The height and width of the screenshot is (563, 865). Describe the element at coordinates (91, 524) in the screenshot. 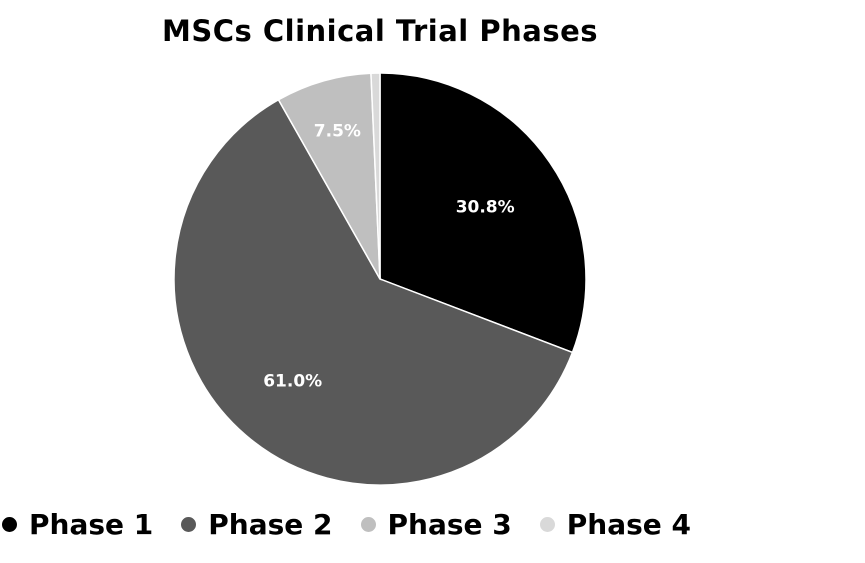

I see `legend-label: Phase 1` at that location.